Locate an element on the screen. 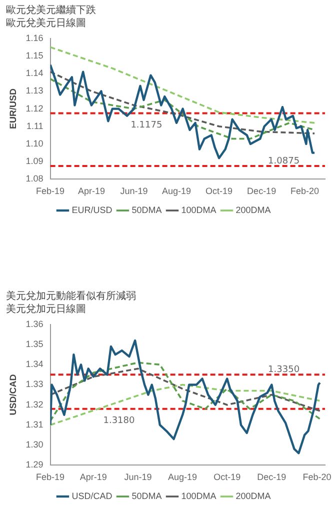 Image resolution: width=335 pixels, height=522 pixels. chart-subtitle: 歐元兌美元日線圖 is located at coordinates (46, 23).